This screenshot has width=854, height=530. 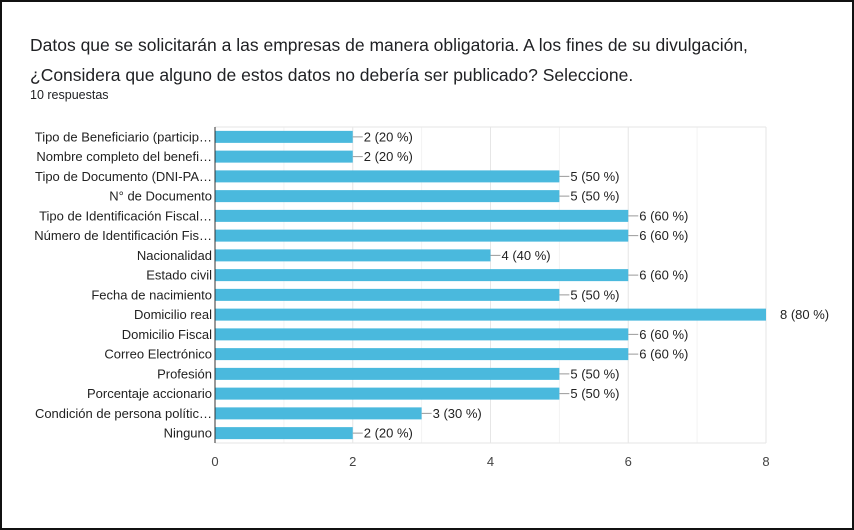 What do you see at coordinates (804, 314) in the screenshot?
I see `data-label: 8 (80 %)` at bounding box center [804, 314].